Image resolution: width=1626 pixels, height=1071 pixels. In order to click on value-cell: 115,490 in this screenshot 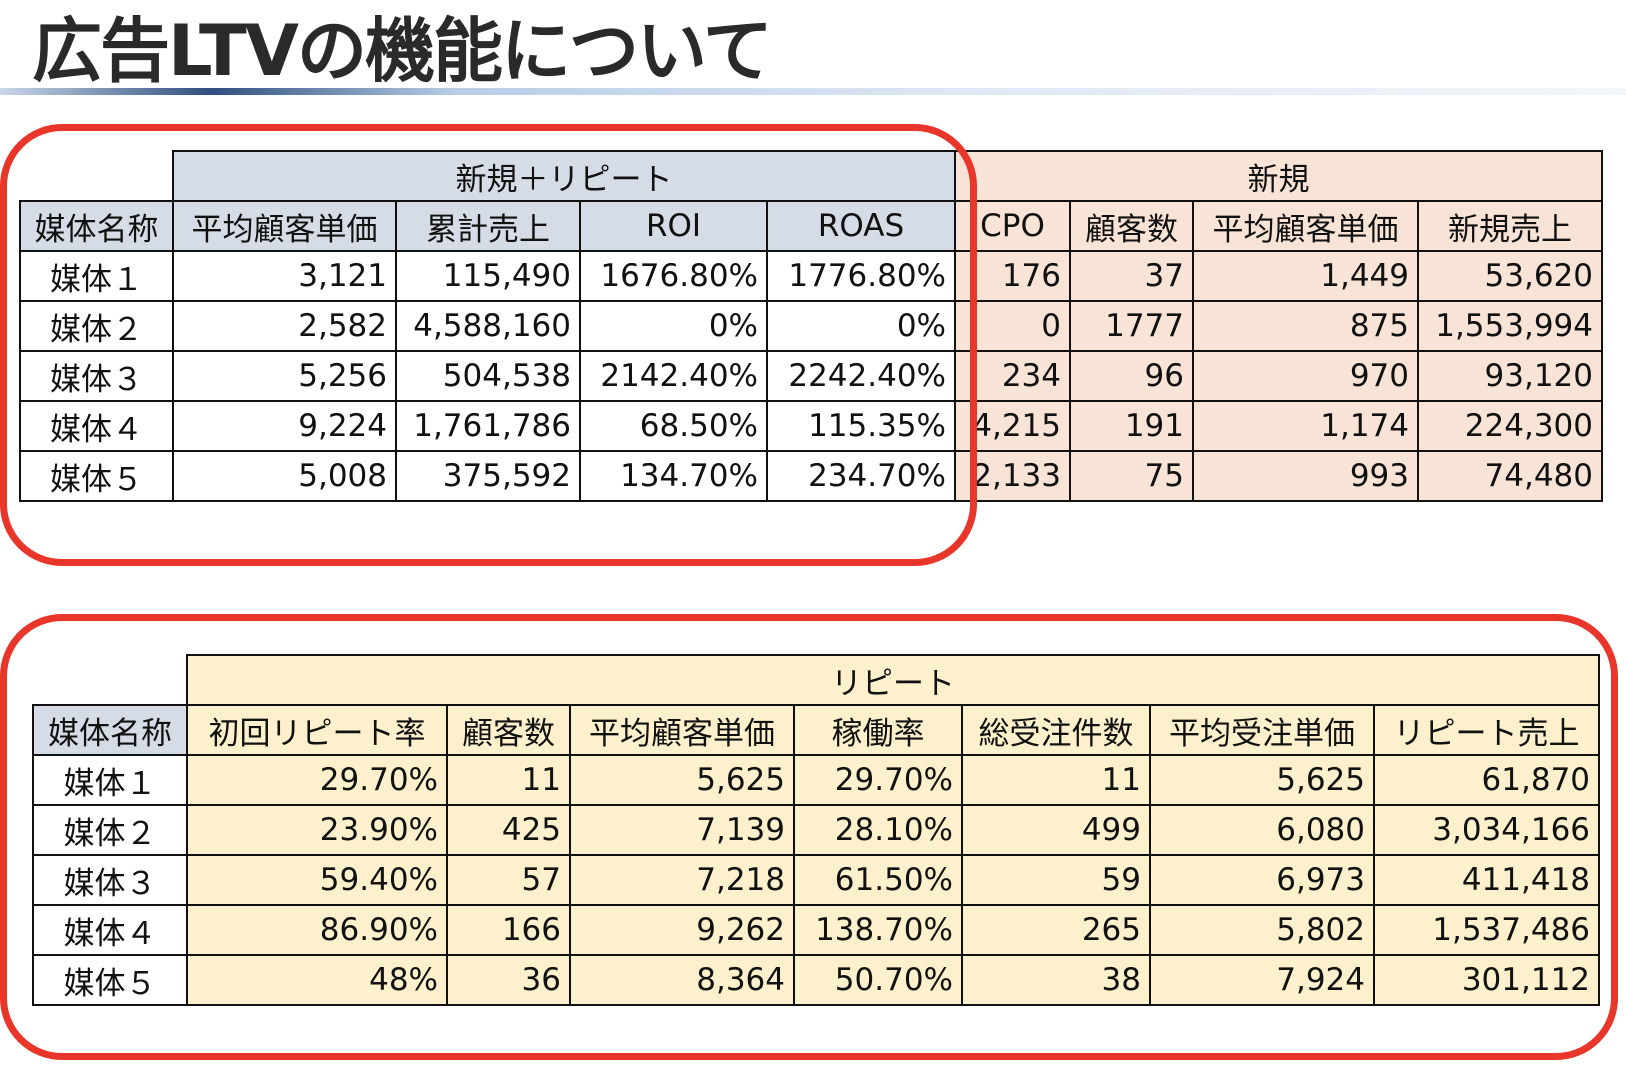, I will do `click(488, 276)`.